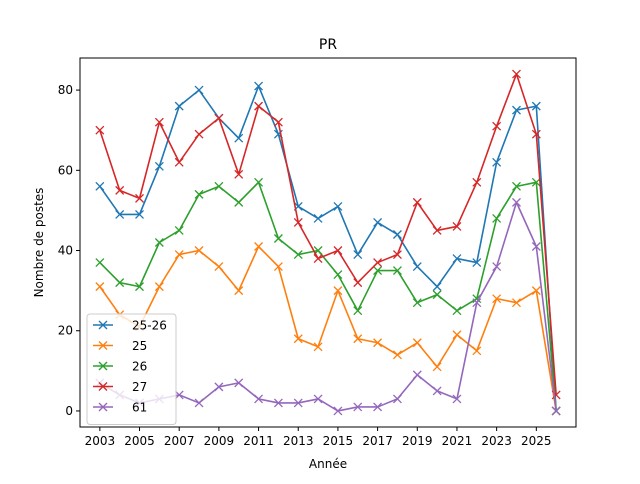  I want to click on x-tick-label: 2021, so click(457, 441).